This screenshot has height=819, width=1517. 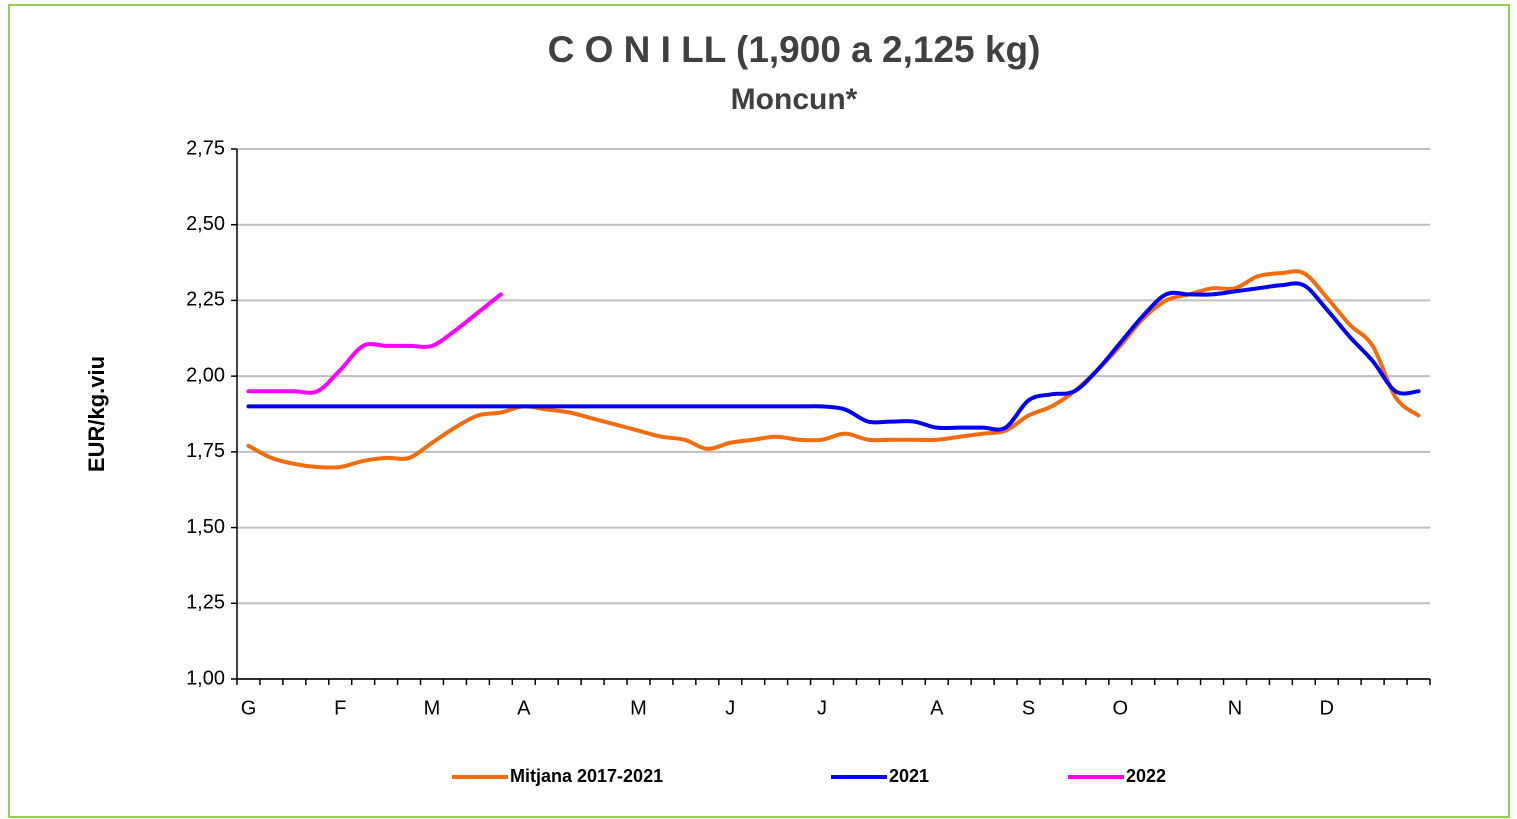 I want to click on x-tick-label: D, so click(x=1327, y=708).